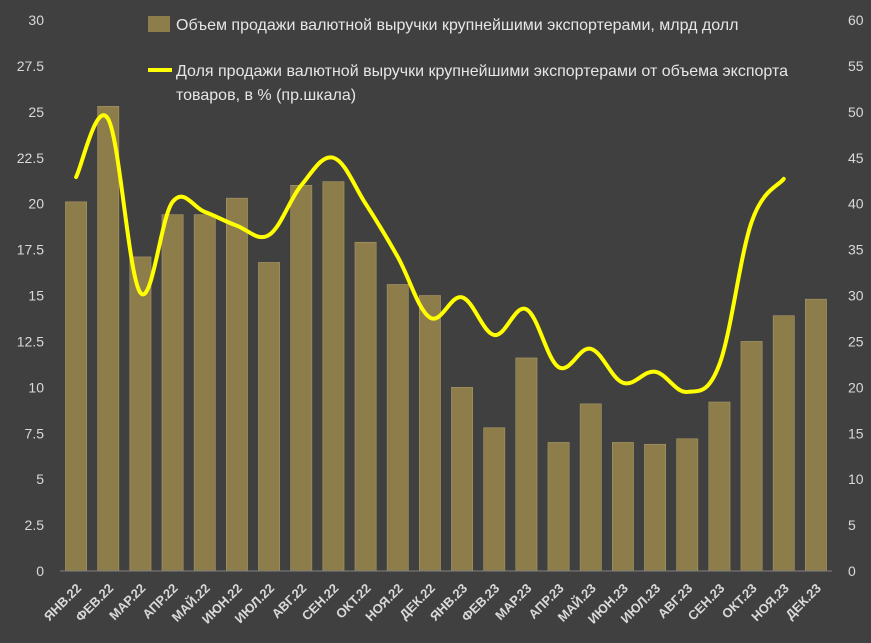 This screenshot has height=643, width=871. Describe the element at coordinates (856, 341) in the screenshot. I see `right-tick-label: 25` at that location.